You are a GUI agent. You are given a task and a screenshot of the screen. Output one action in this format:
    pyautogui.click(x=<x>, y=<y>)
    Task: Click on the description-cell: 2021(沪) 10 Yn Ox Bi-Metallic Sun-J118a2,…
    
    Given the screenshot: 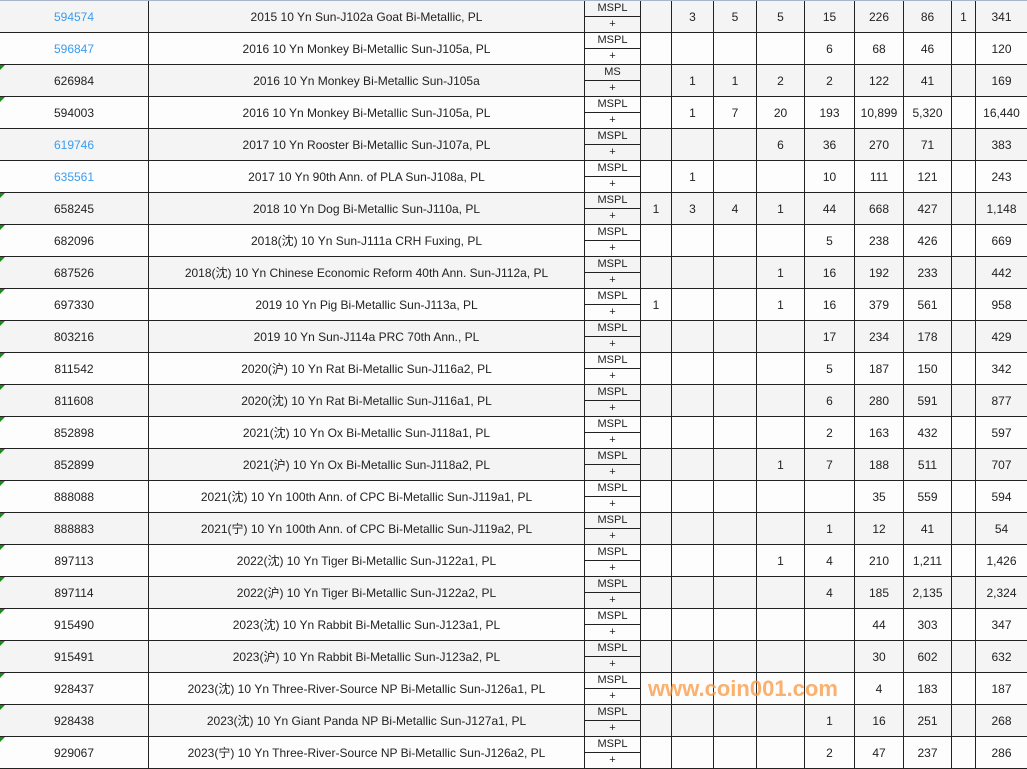 What is the action you would take?
    pyautogui.click(x=367, y=464)
    